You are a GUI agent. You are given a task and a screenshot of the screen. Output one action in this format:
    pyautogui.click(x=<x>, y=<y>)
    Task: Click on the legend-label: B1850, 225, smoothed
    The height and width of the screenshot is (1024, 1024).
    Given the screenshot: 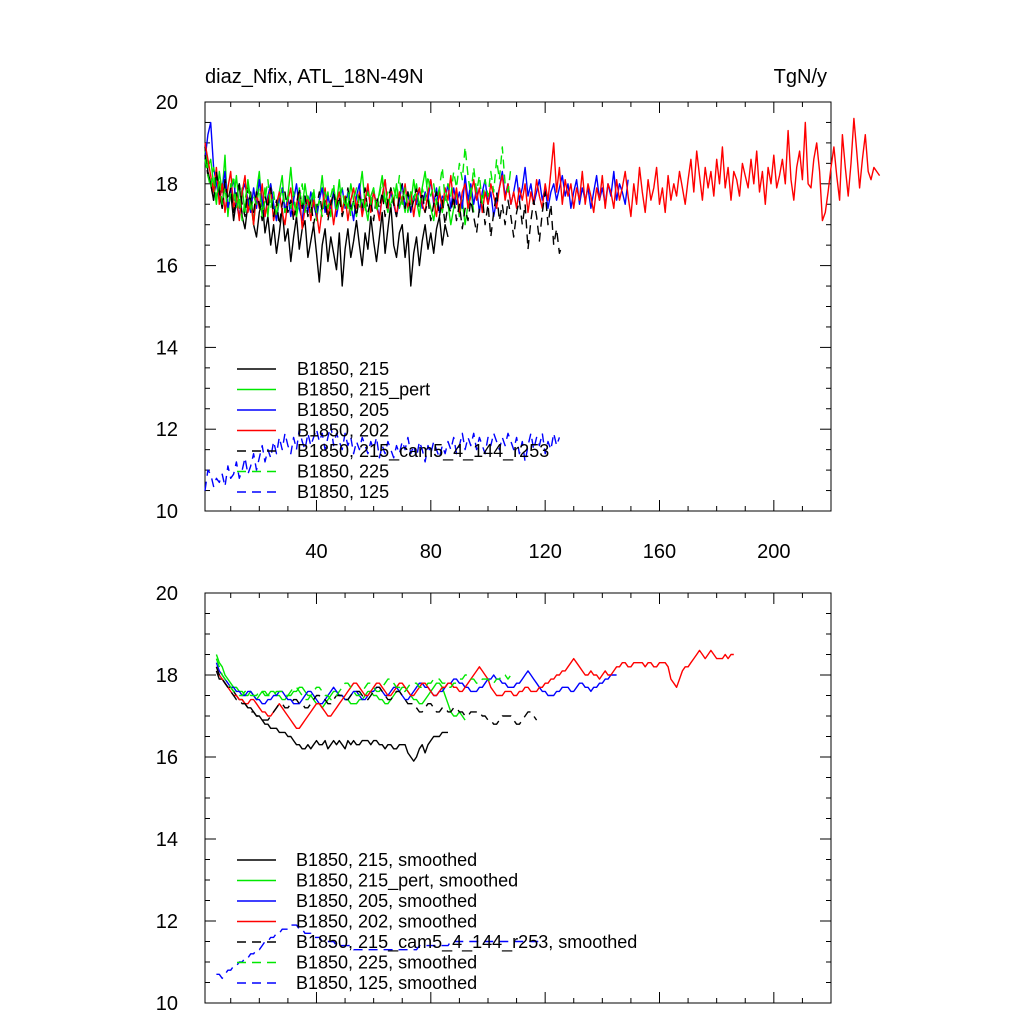 What is the action you would take?
    pyautogui.click(x=386, y=963)
    